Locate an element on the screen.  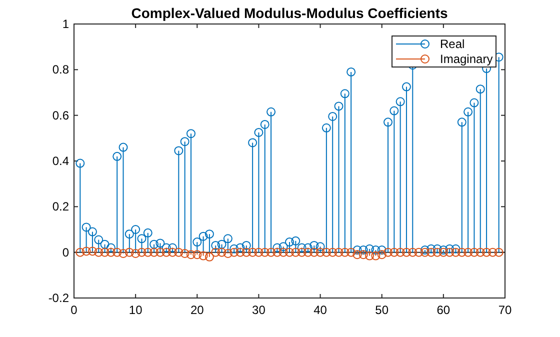
legend-label: Imaginary is located at coordinates (466, 59).